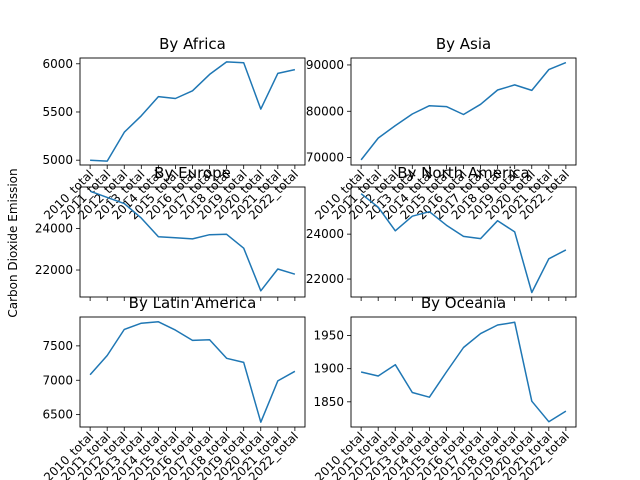  Describe the element at coordinates (193, 303) in the screenshot. I see `subplot-title: By Latin America` at that location.